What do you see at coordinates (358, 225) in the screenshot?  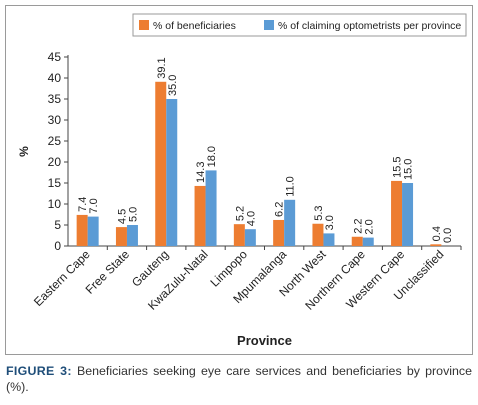 I see `data-label: 2.2` at bounding box center [358, 225].